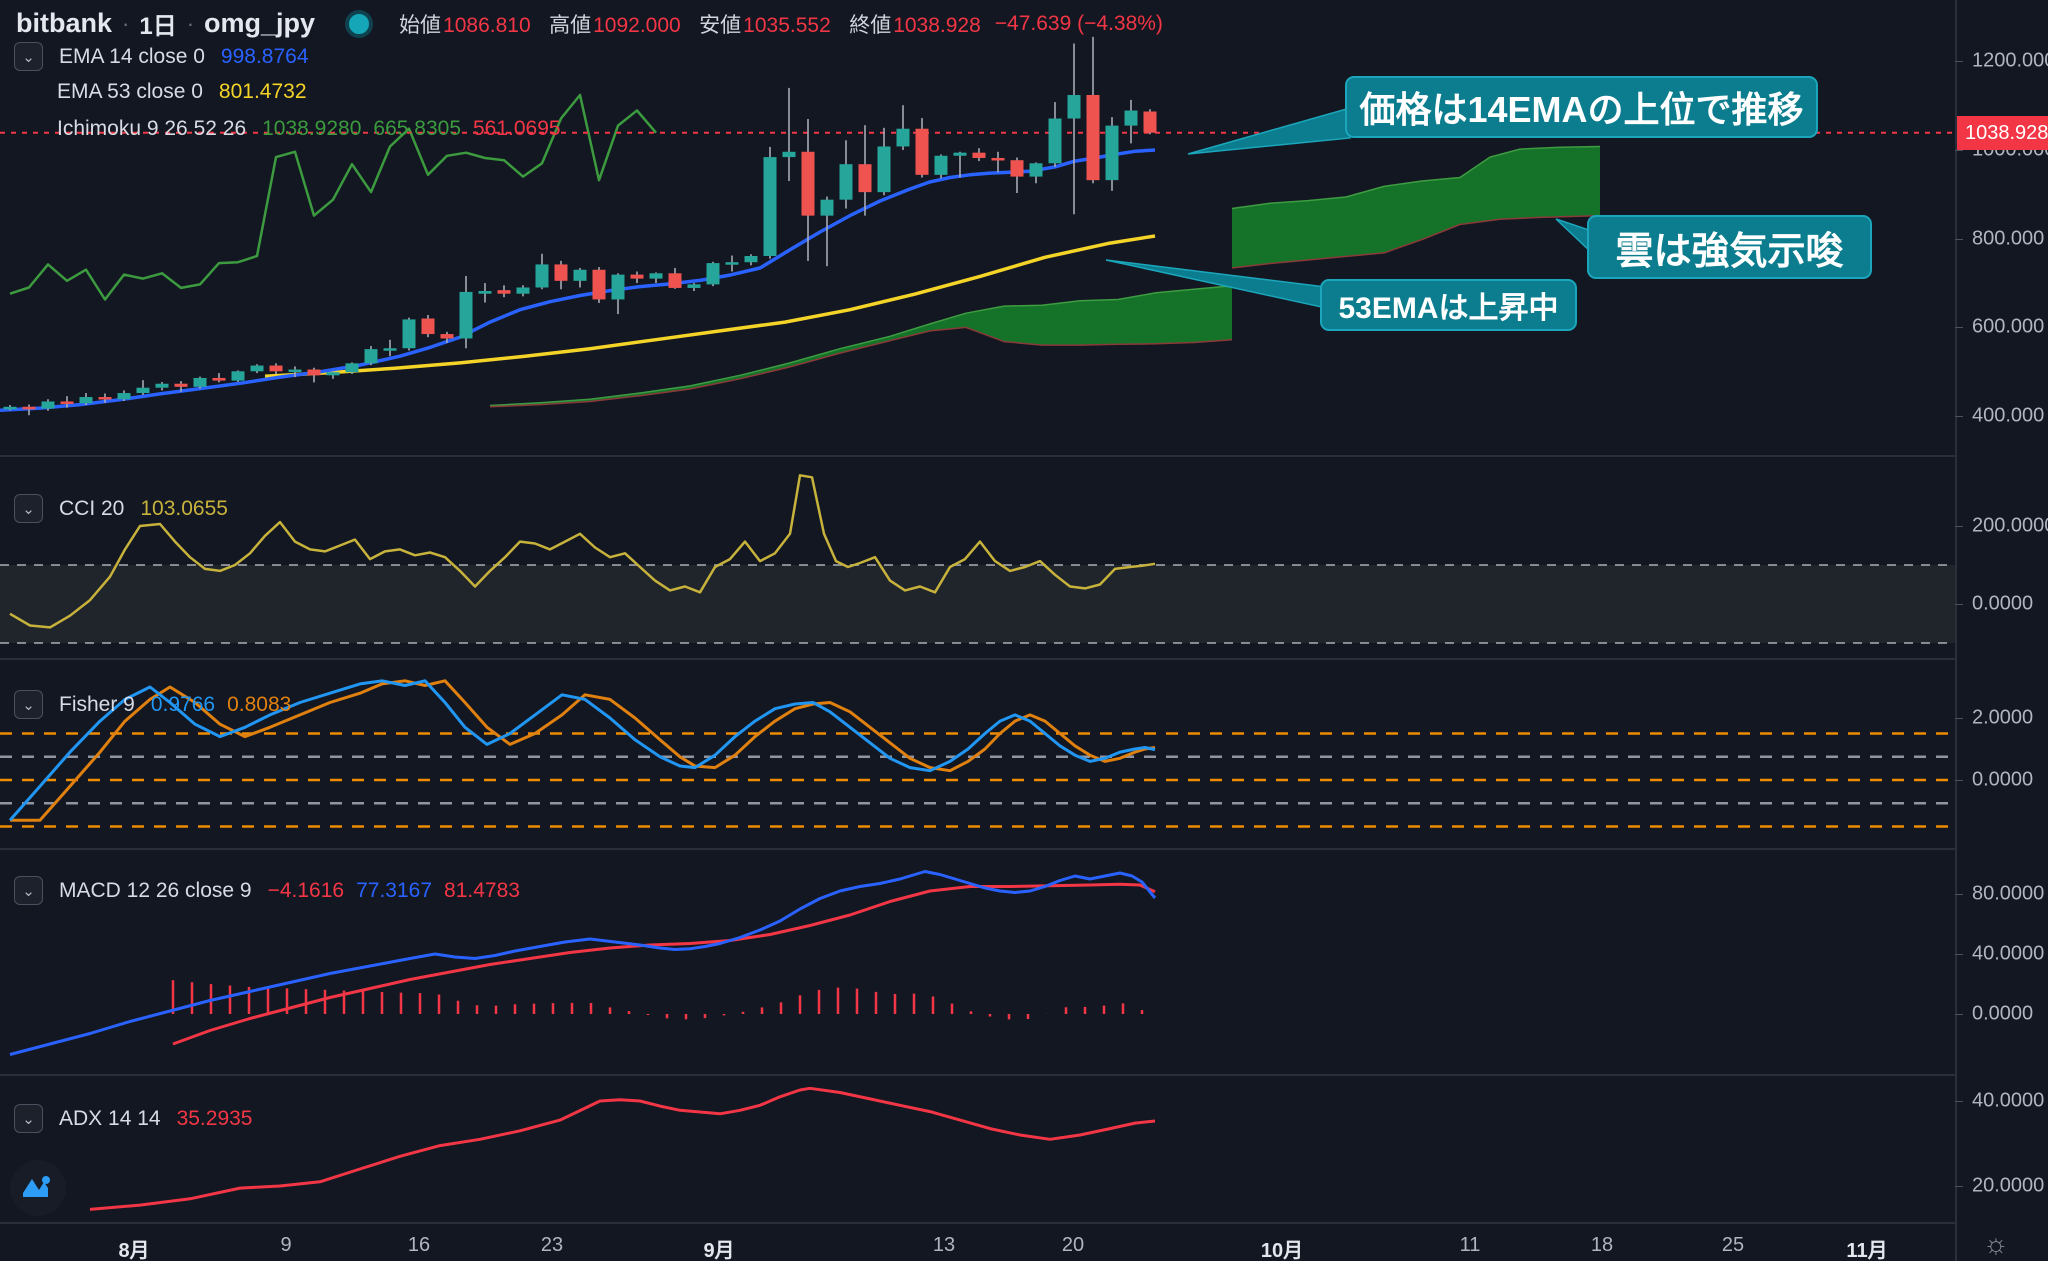 The image size is (2048, 1261). I want to click on macd-value-line: 77.3167, so click(394, 890).